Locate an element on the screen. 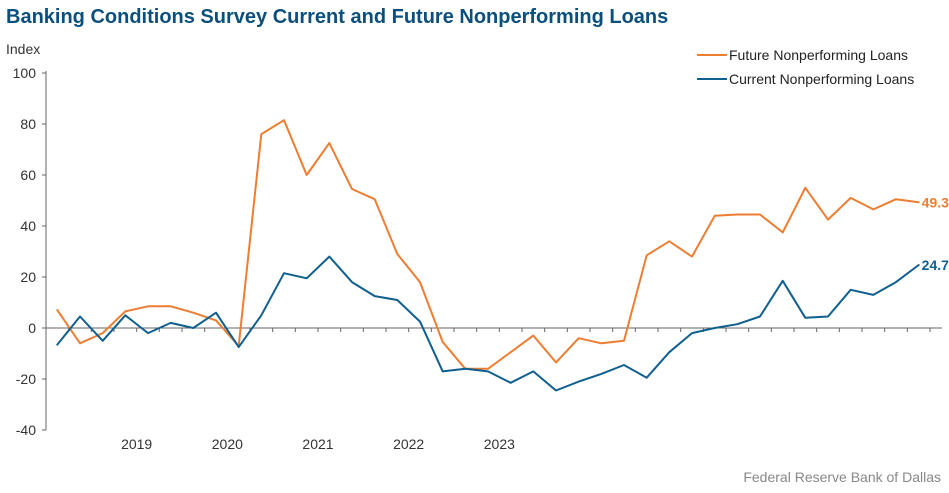  x-year-label: 2020 is located at coordinates (227, 444).